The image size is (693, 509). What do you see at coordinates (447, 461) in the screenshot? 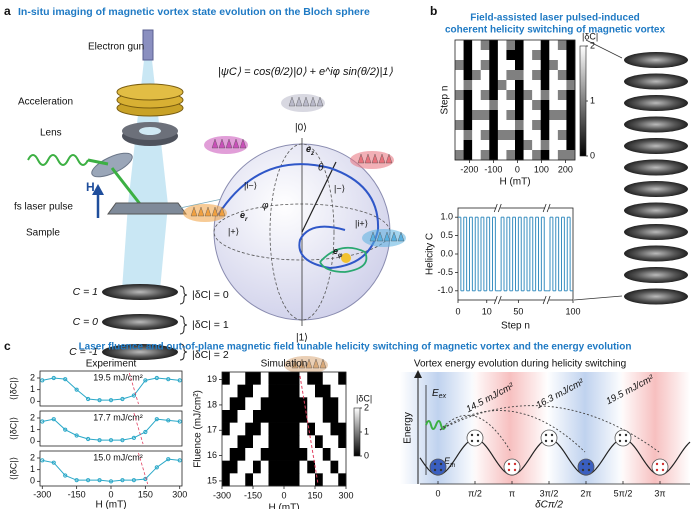
I see `label-main: E` at bounding box center [447, 461].